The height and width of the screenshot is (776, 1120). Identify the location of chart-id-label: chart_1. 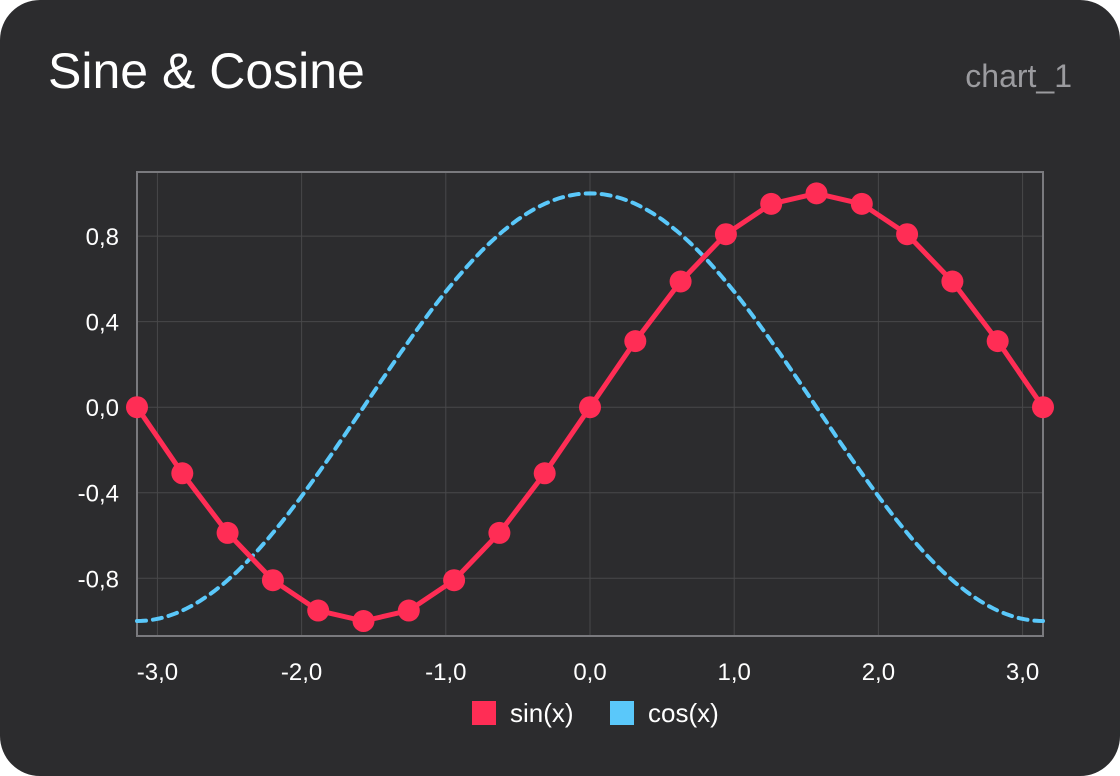
(1018, 76).